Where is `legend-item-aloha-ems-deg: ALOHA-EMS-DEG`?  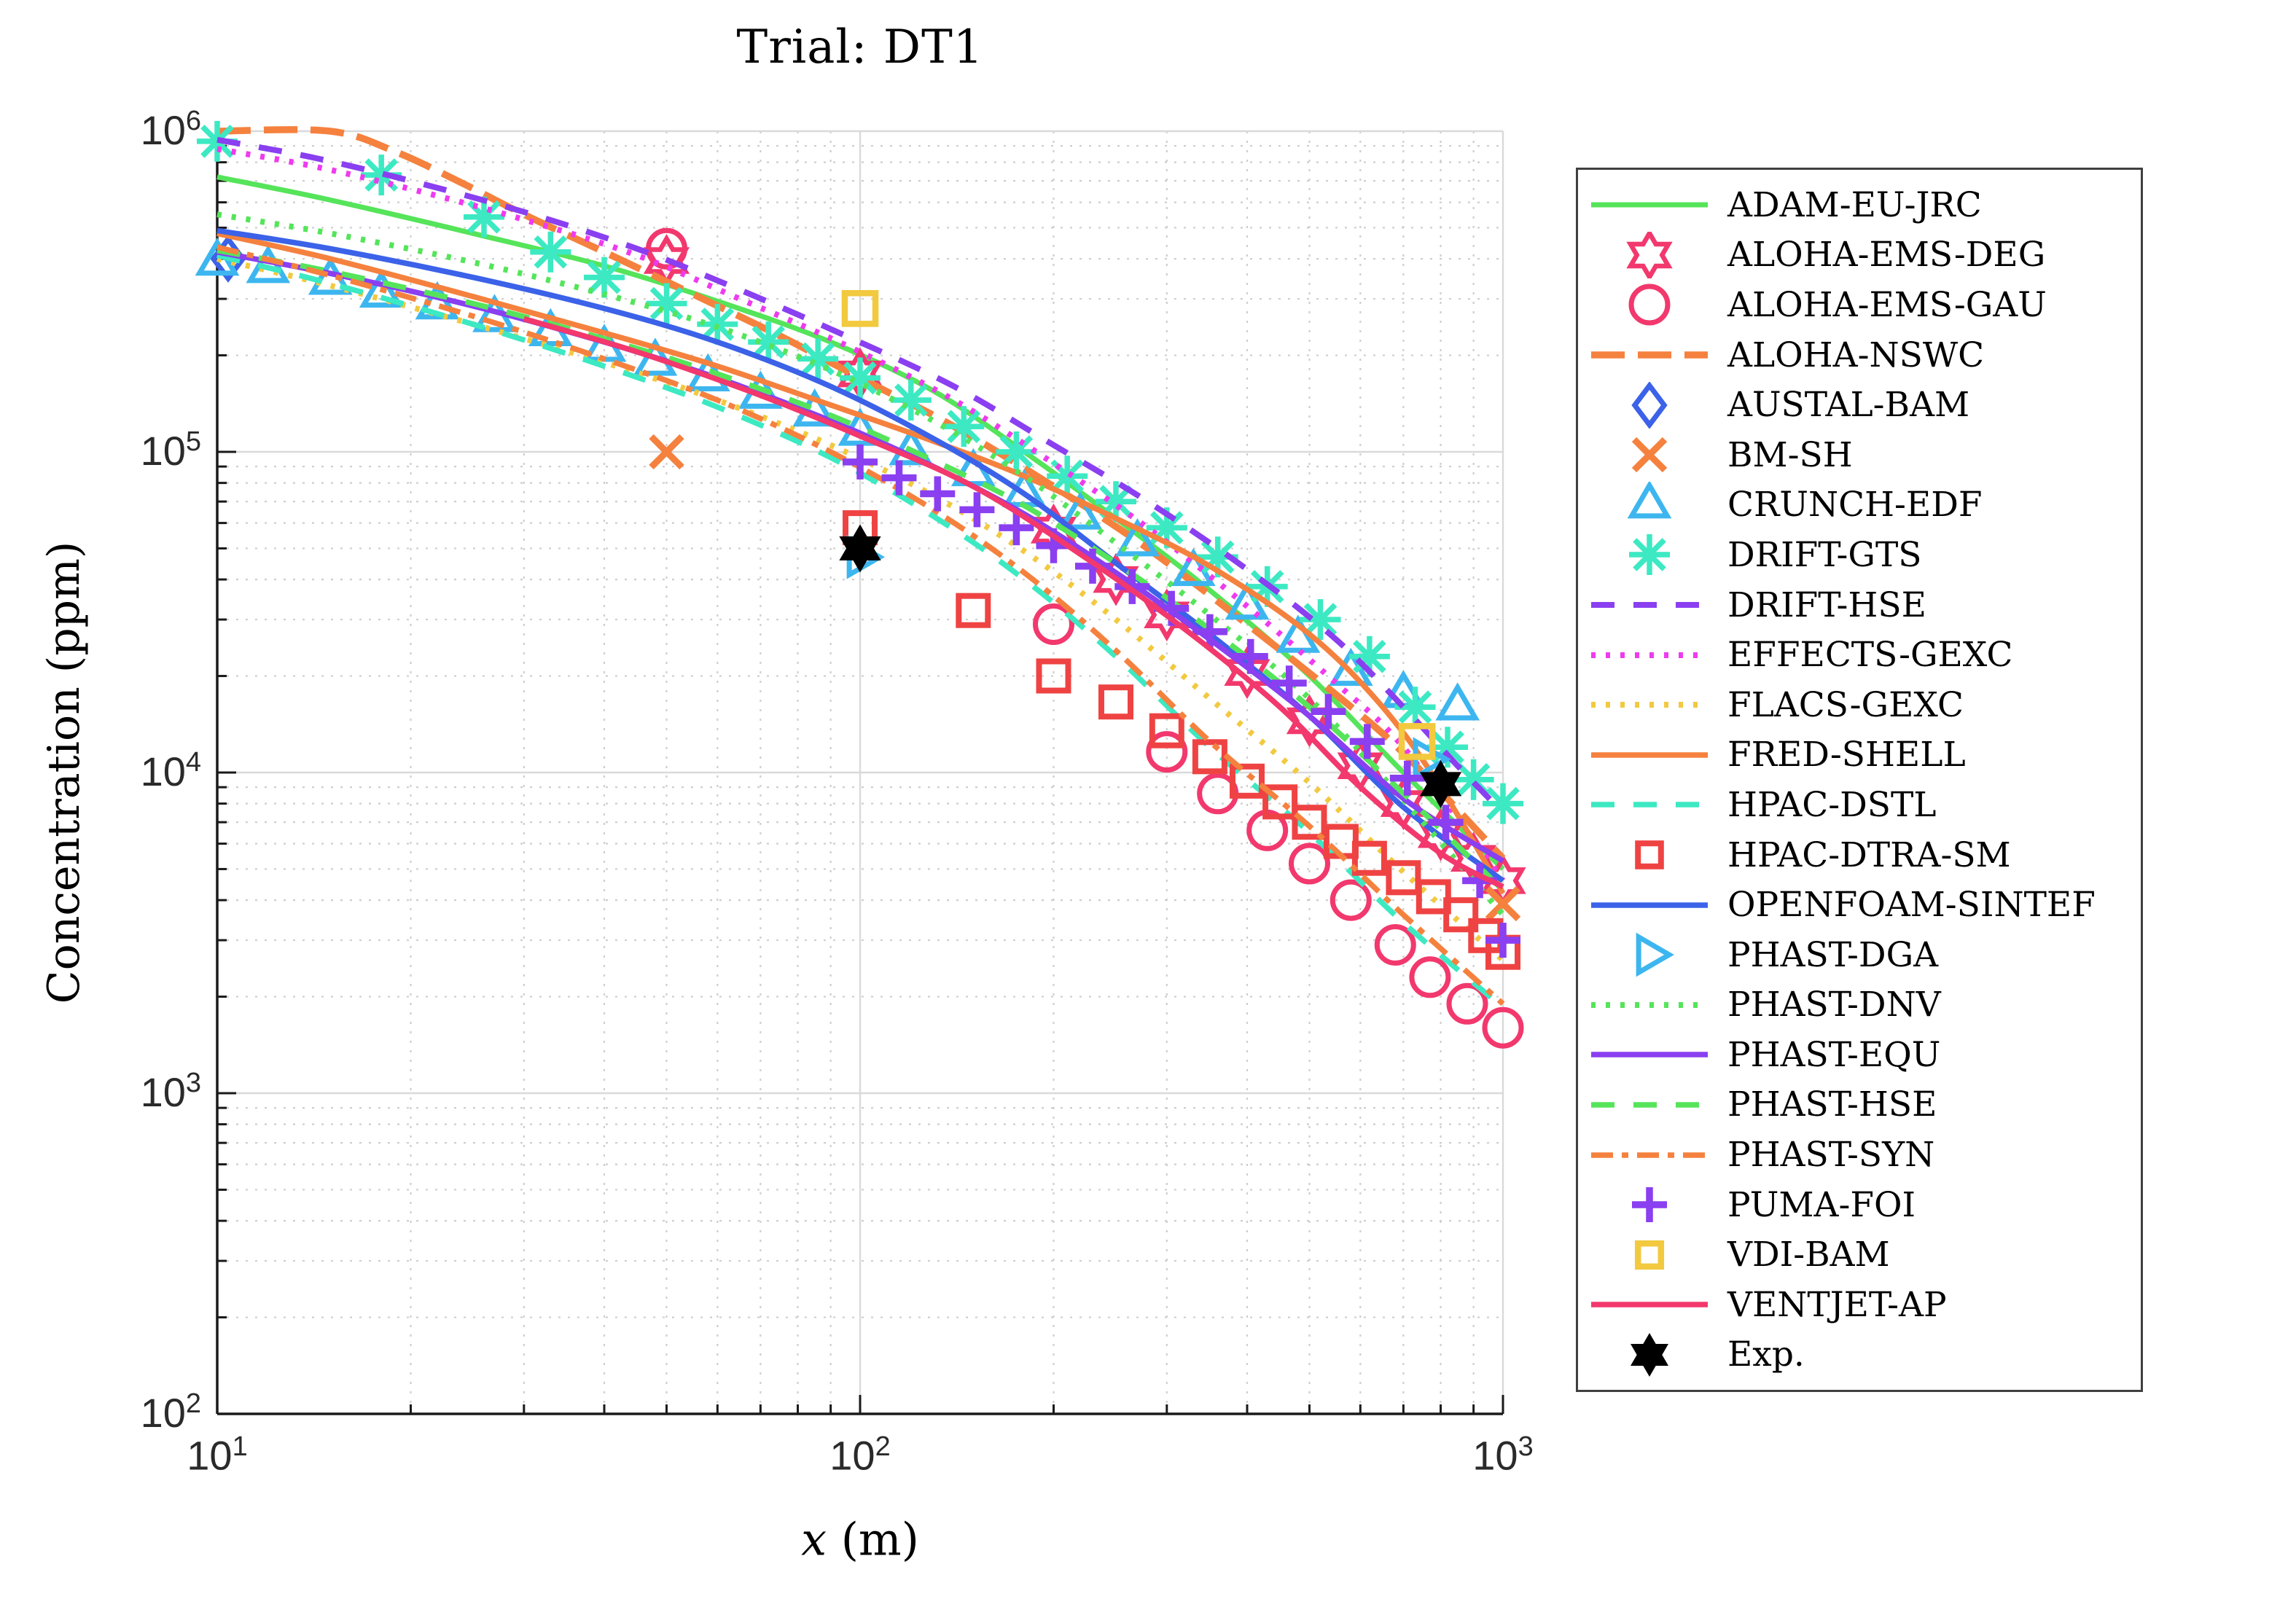 legend-item-aloha-ems-deg: ALOHA-EMS-DEG is located at coordinates (1860, 255).